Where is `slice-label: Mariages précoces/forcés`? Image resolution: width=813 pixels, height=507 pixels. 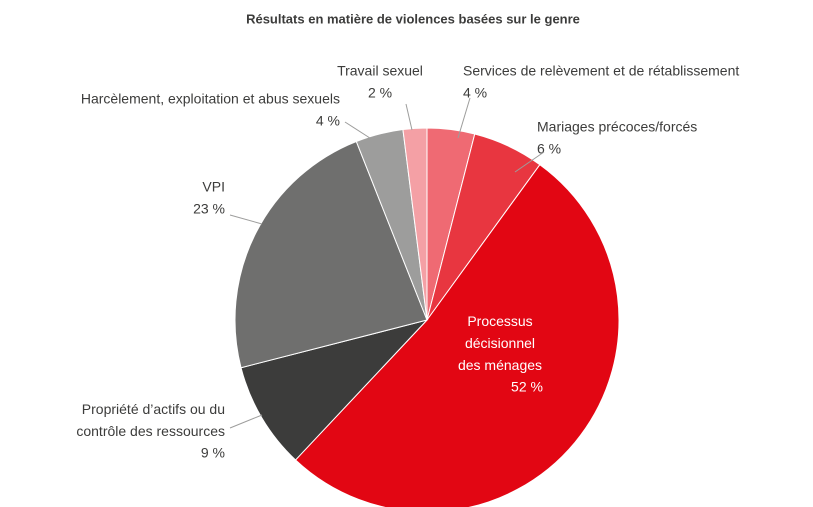 slice-label: Mariages précoces/forcés is located at coordinates (617, 127).